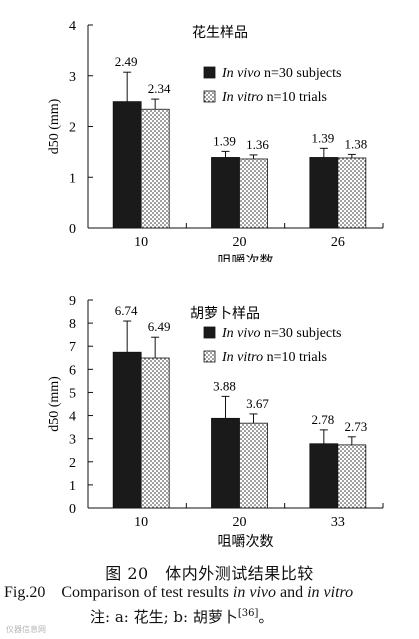  I want to click on y-tick-label: 5, so click(72, 393).